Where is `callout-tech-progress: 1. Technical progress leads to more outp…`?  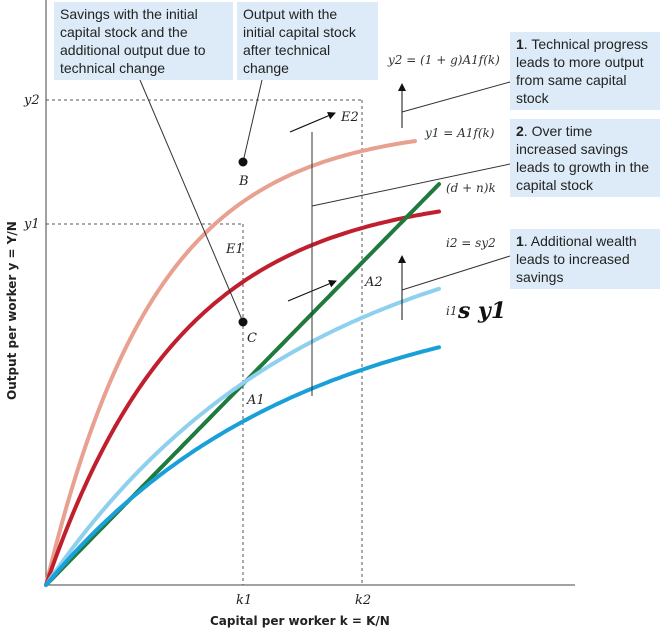
callout-tech-progress: 1. Technical progress leads to more outp… is located at coordinates (585, 71).